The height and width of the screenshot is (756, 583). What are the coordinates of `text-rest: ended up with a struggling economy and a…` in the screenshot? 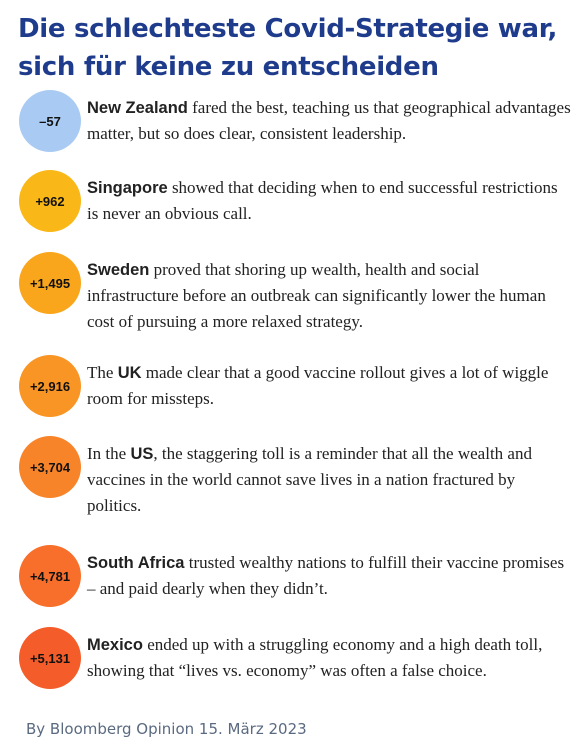 It's located at (315, 657).